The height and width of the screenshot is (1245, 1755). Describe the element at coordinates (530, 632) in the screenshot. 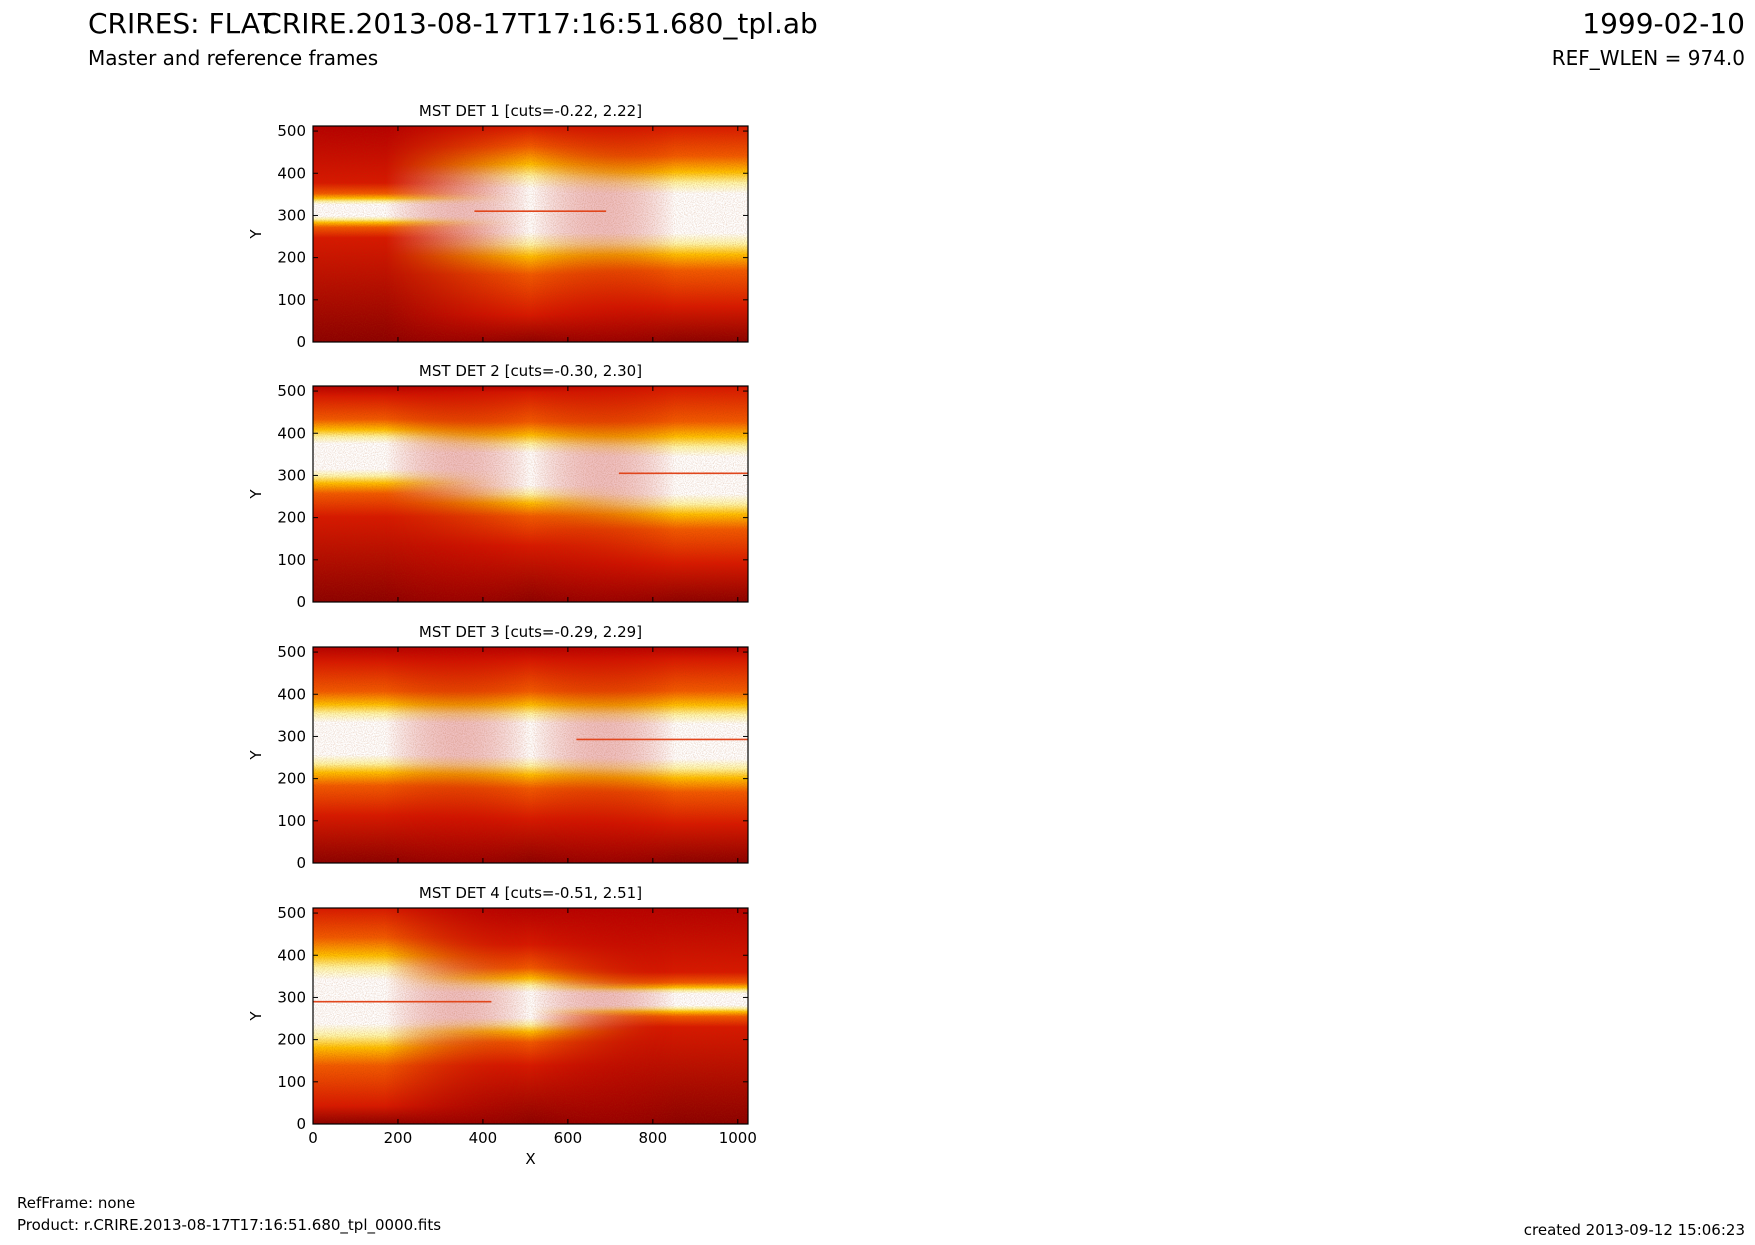

I see `panel-title: MST DET 3 [cuts=-0.29, 2.29]` at that location.